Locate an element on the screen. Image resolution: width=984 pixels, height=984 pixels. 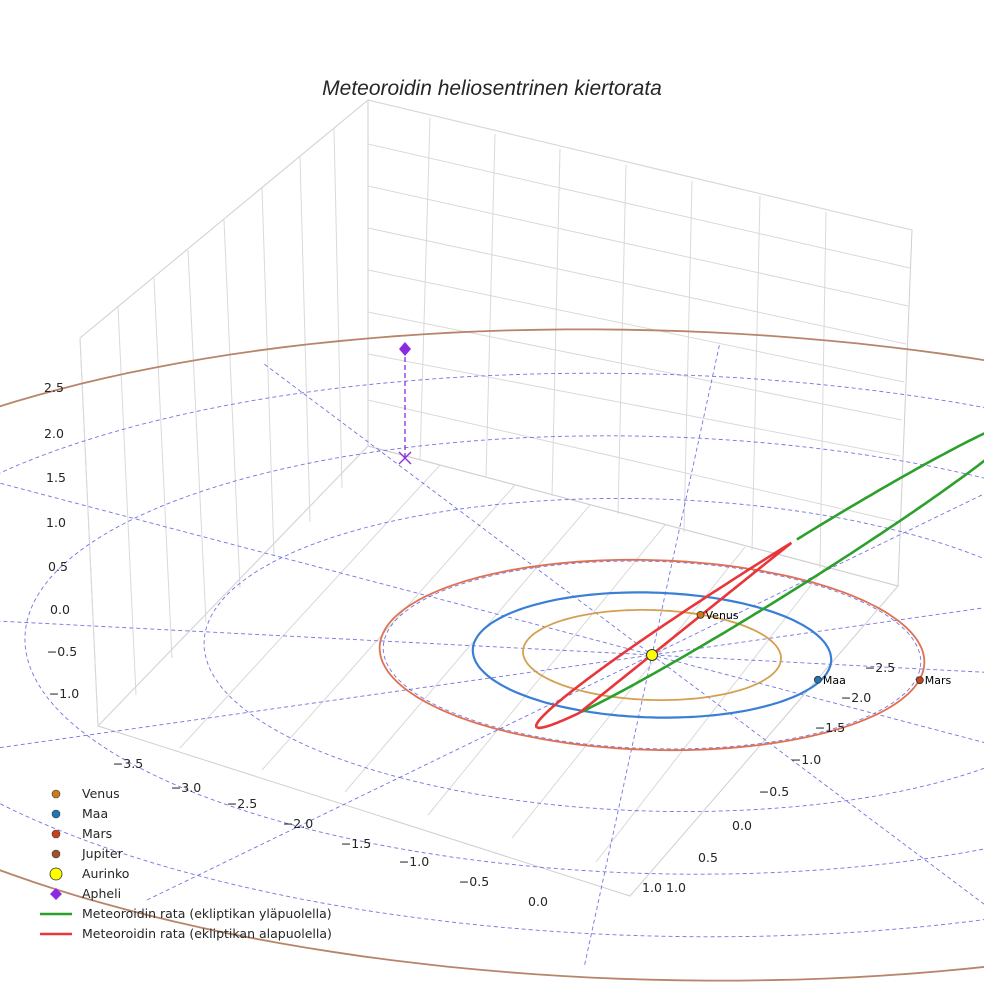
meteoroid-orbit-above is located at coordinates (782, 573).